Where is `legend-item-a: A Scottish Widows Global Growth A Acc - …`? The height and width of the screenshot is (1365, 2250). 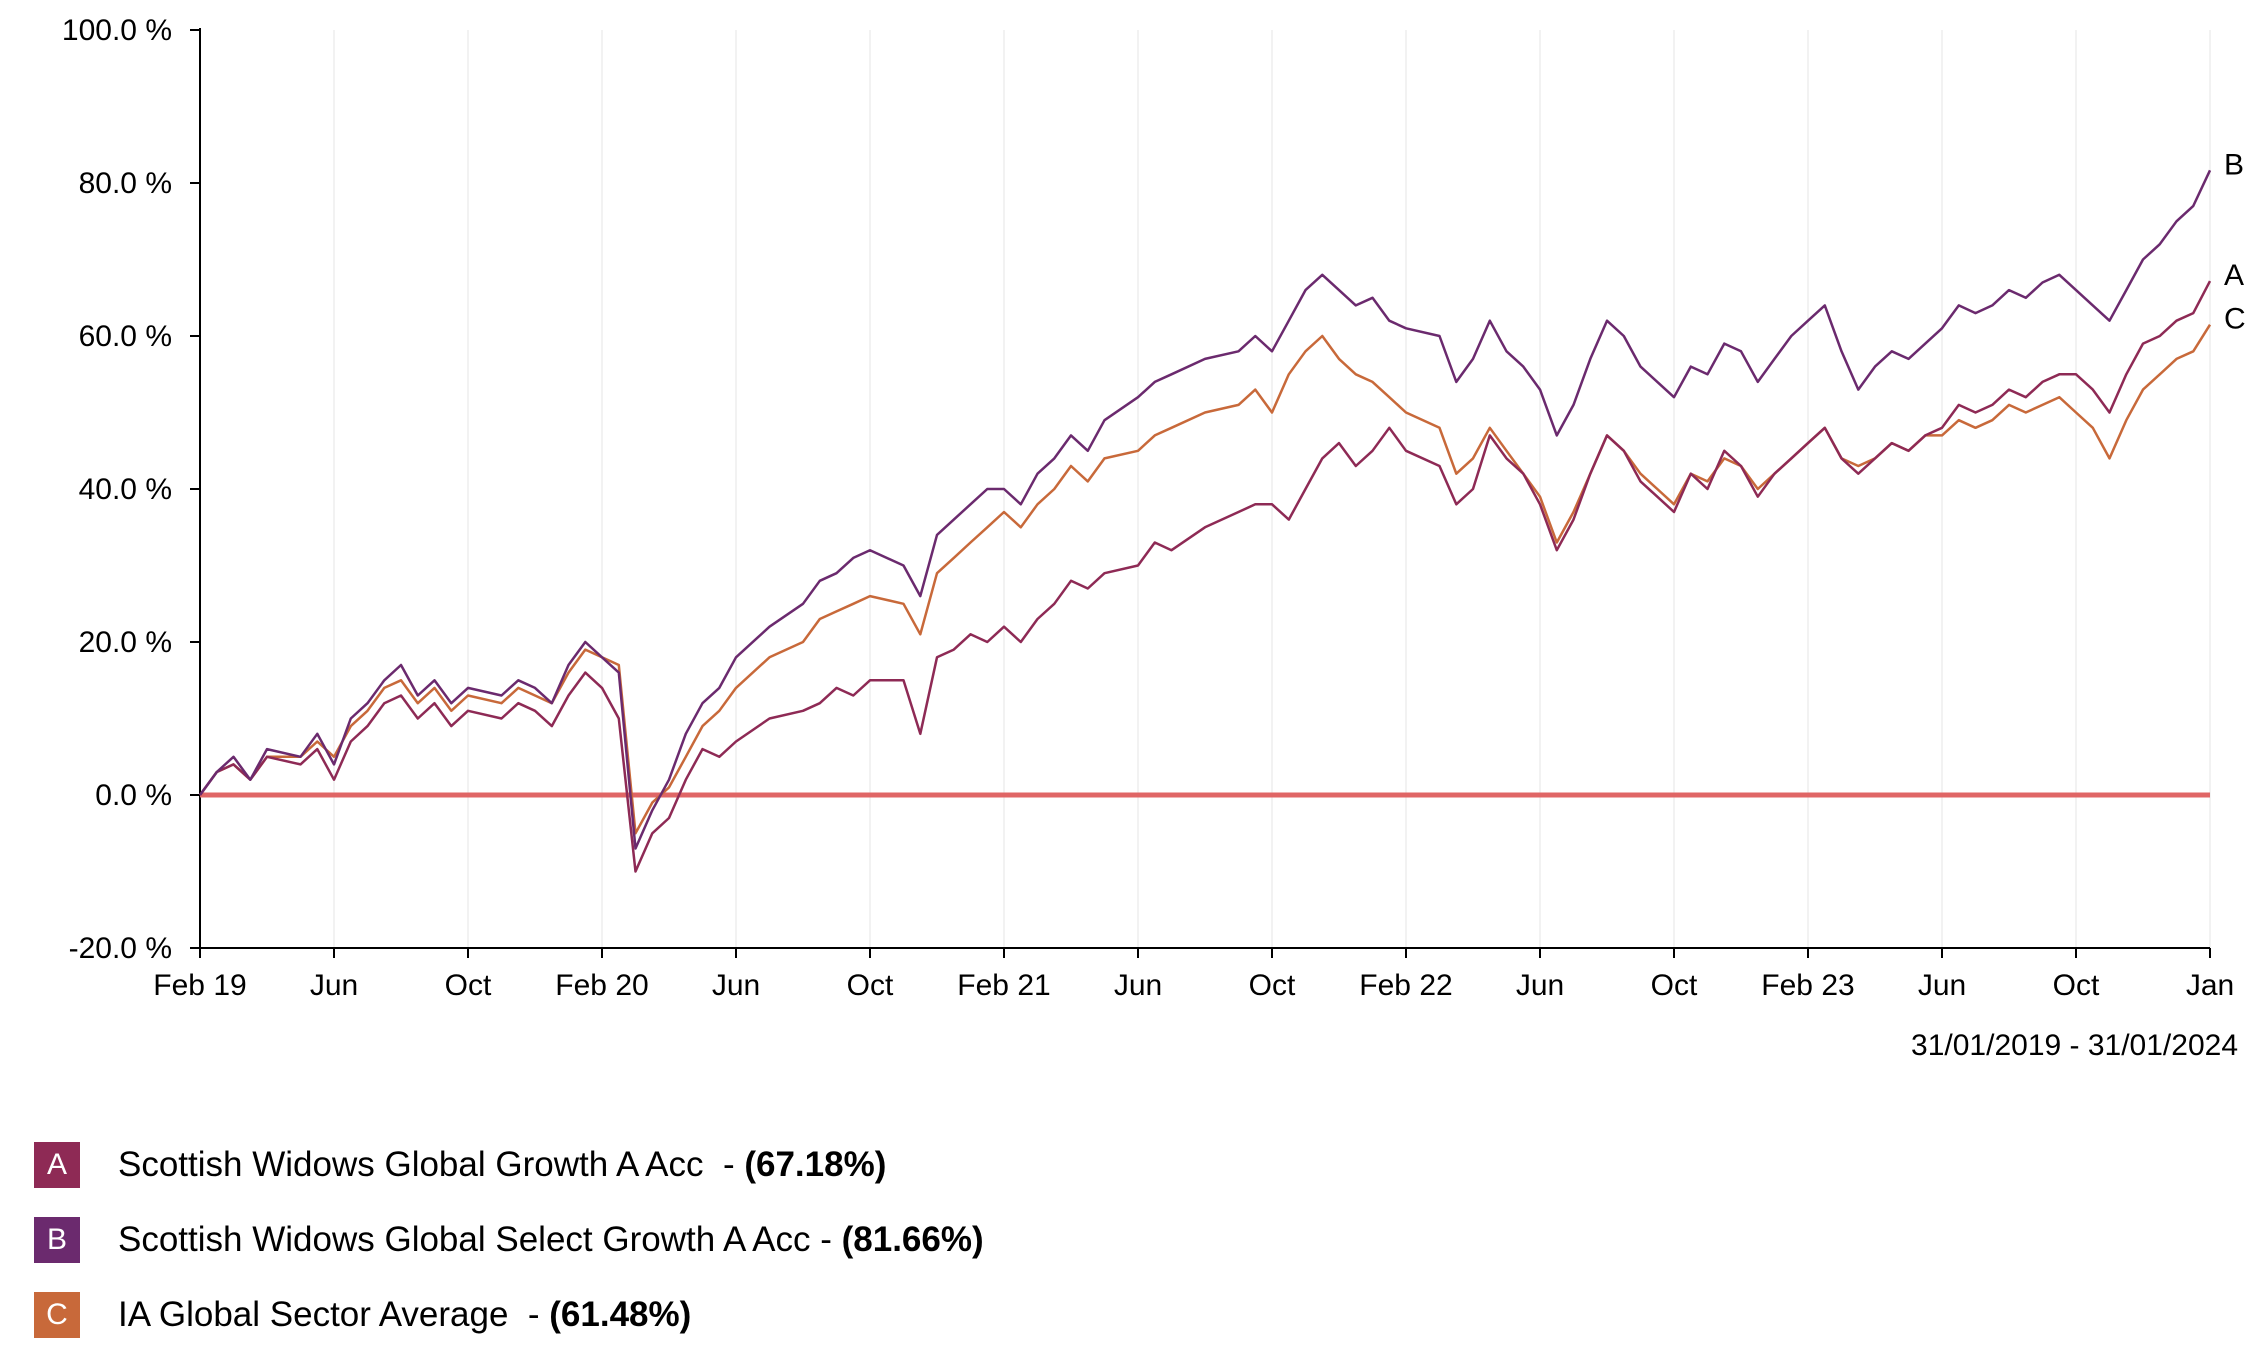 legend-item-a: A Scottish Widows Global Growth A Acc - … is located at coordinates (509, 1165).